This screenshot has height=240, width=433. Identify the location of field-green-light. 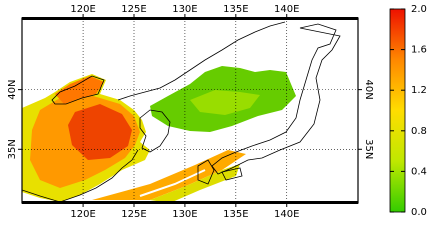
(225, 102).